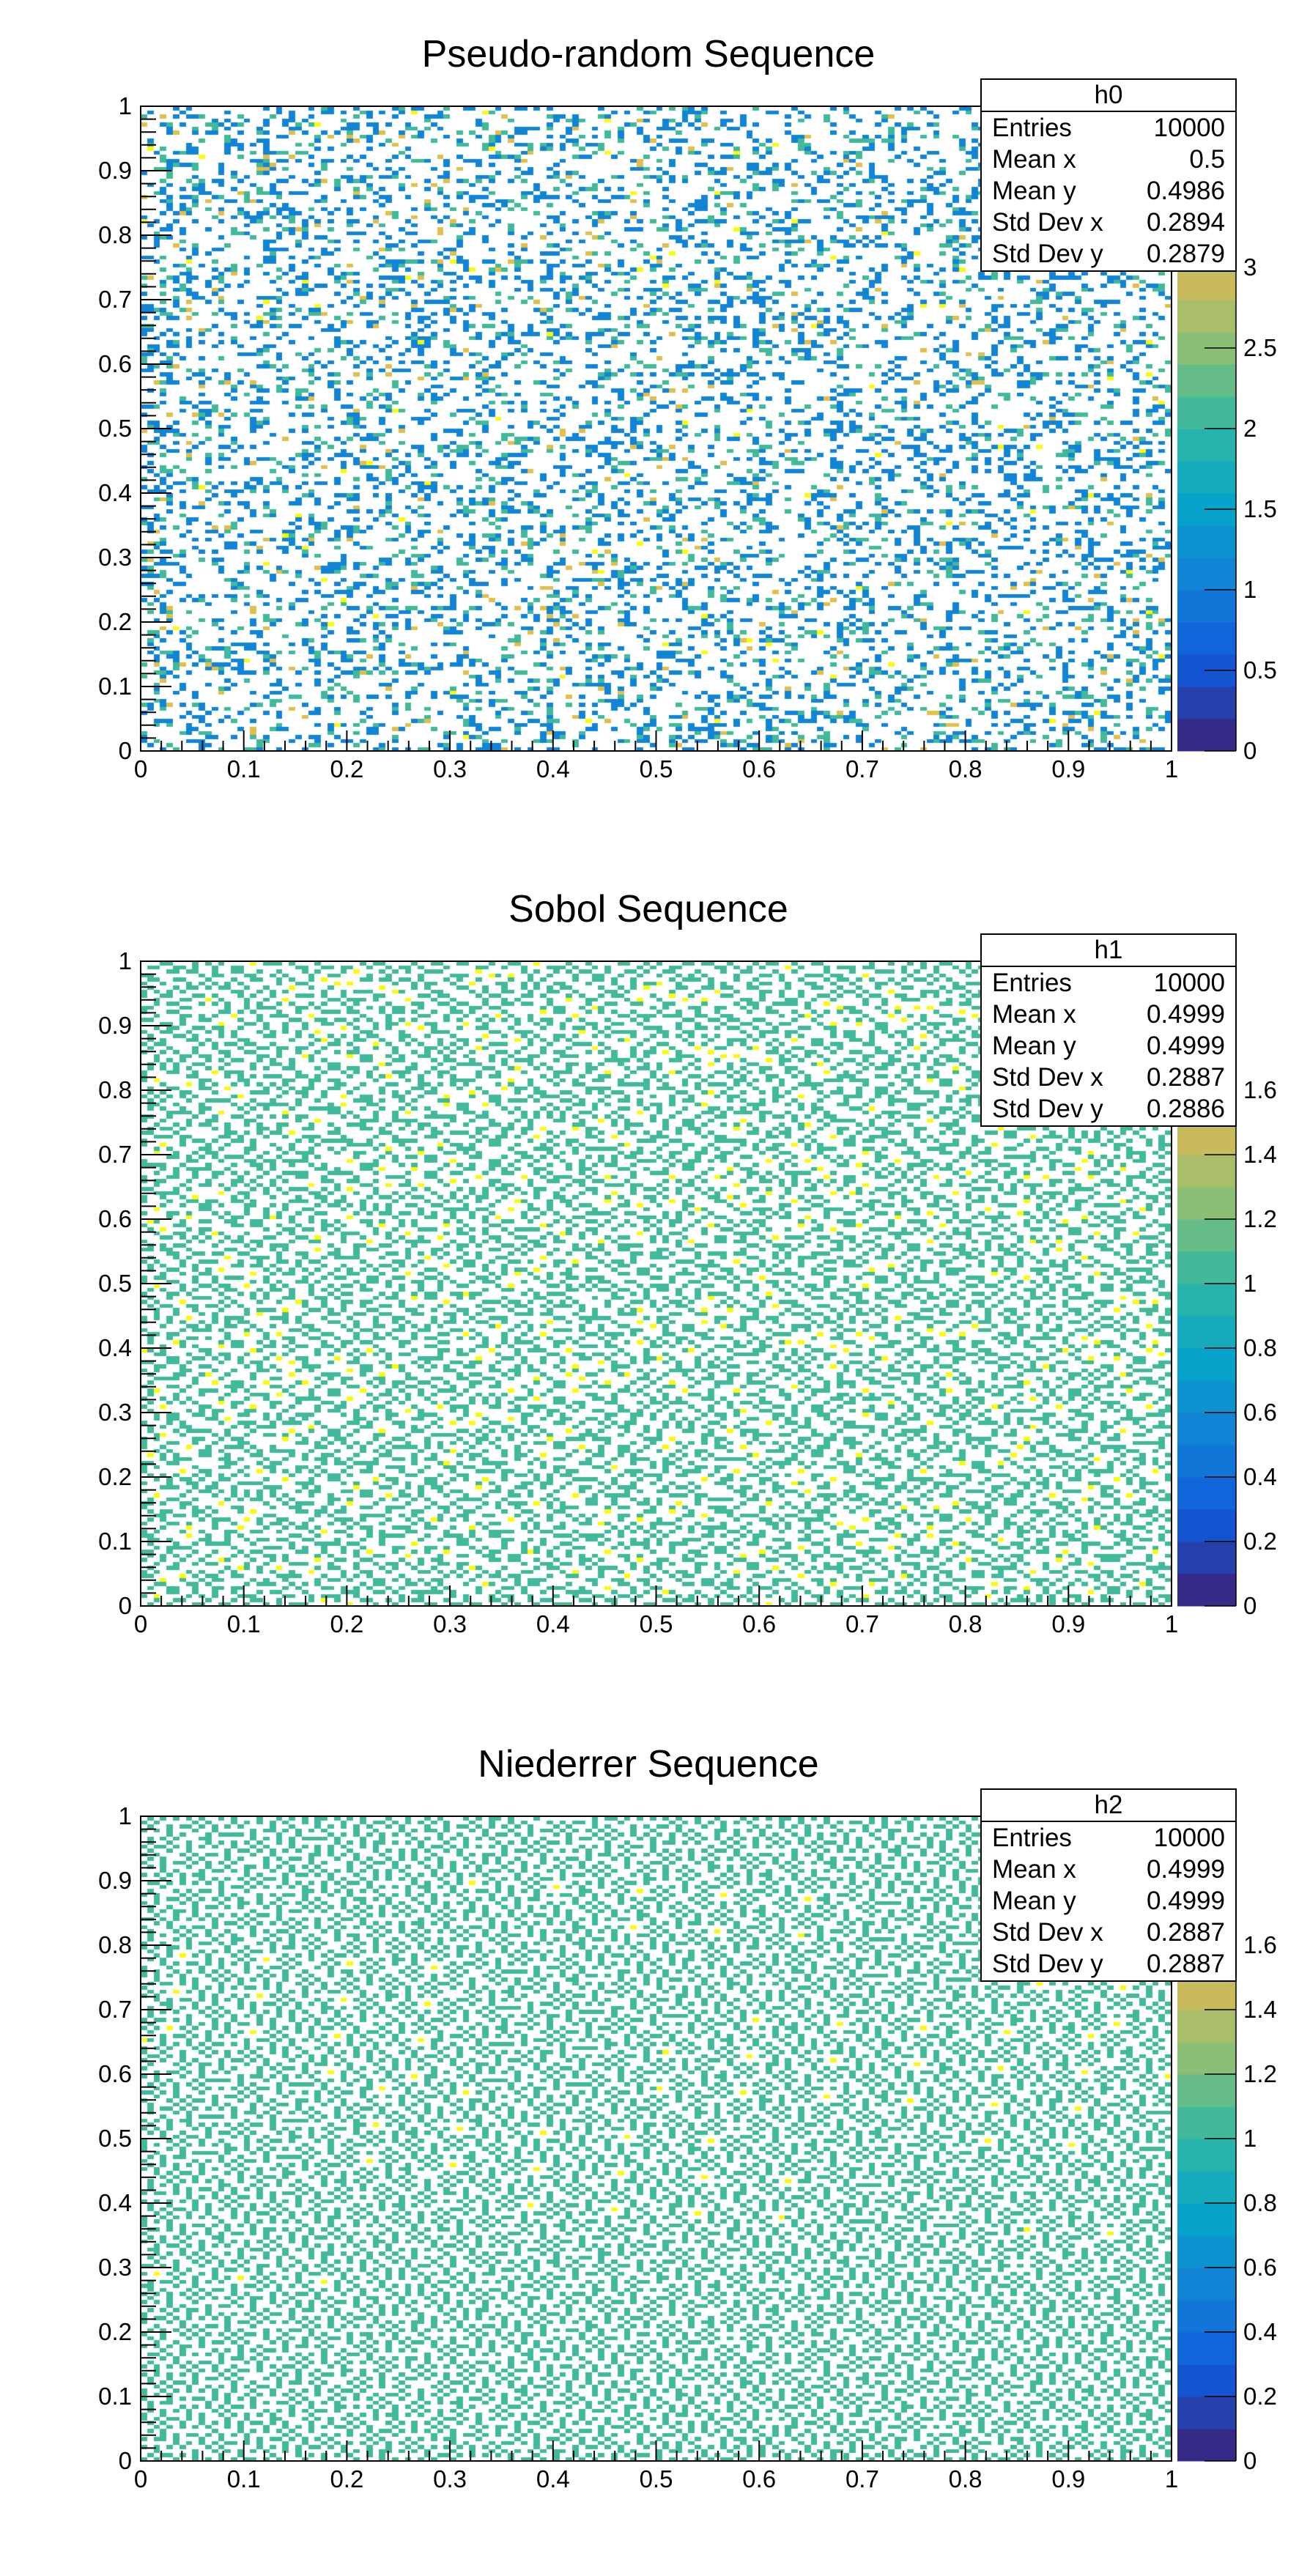 Image resolution: width=1310 pixels, height=2576 pixels. What do you see at coordinates (1032, 128) in the screenshot?
I see `stats-label: Entries` at bounding box center [1032, 128].